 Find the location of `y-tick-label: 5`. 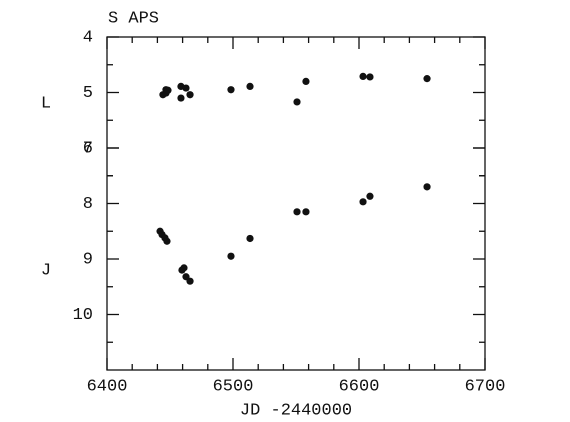

y-tick-label: 5 is located at coordinates (88, 93).